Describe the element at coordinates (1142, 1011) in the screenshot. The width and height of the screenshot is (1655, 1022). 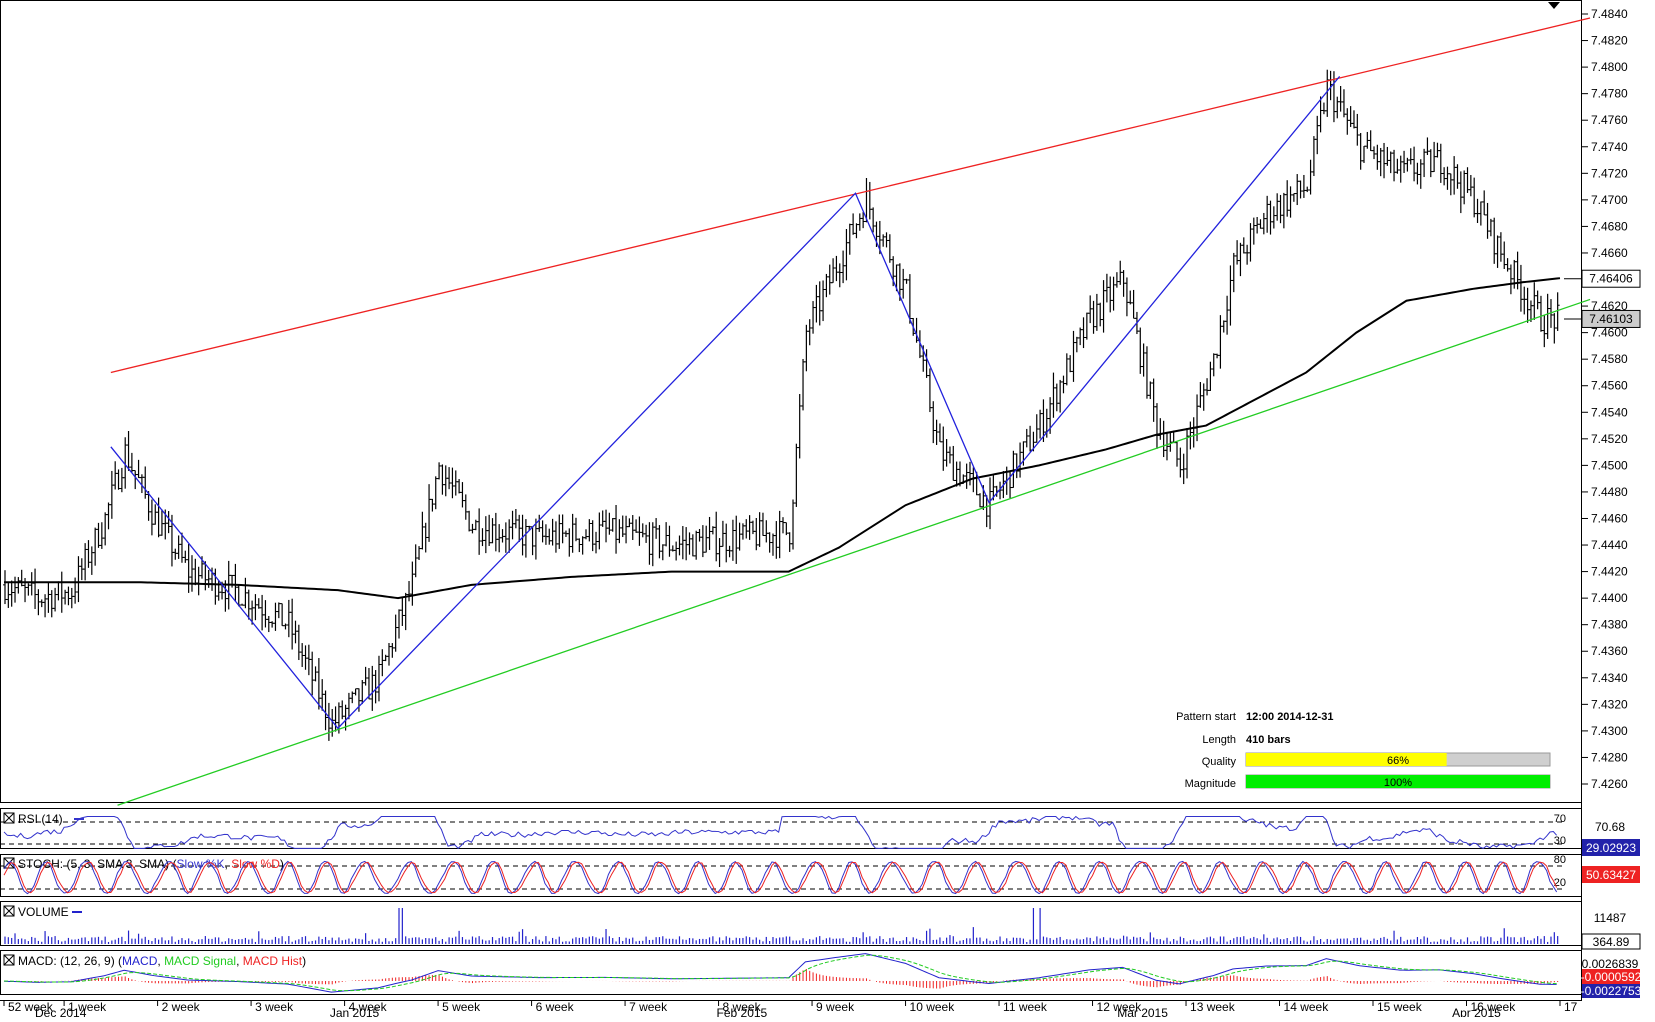
I see `month-label: Mar 2015` at that location.